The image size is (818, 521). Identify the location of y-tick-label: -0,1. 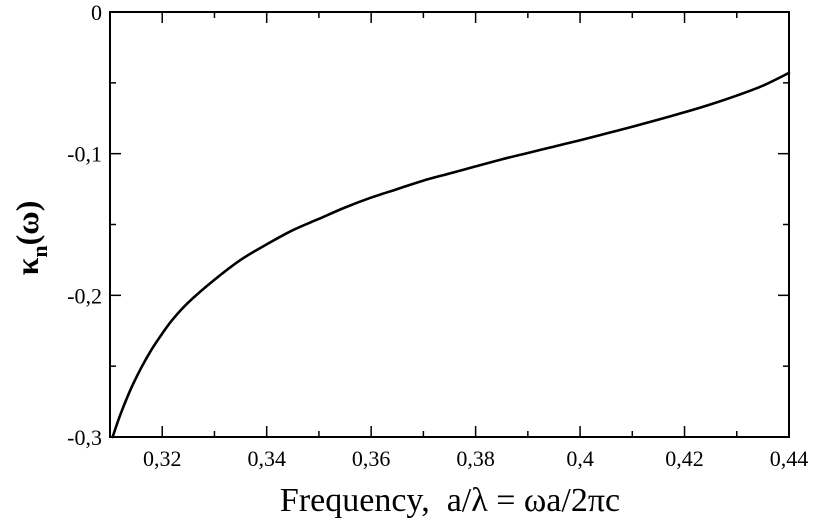
(84, 154).